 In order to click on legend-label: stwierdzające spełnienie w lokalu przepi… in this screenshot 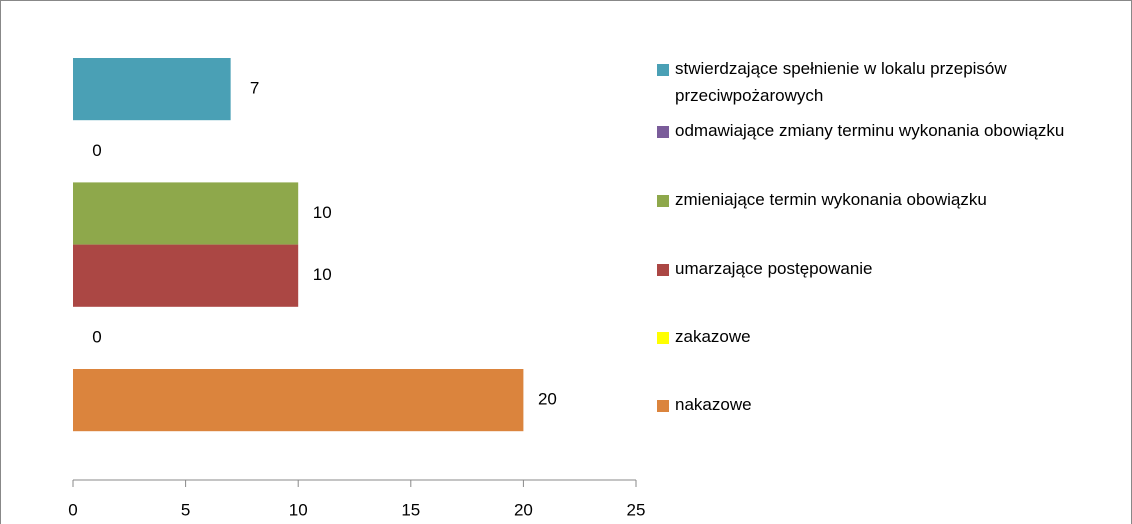, I will do `click(841, 82)`.